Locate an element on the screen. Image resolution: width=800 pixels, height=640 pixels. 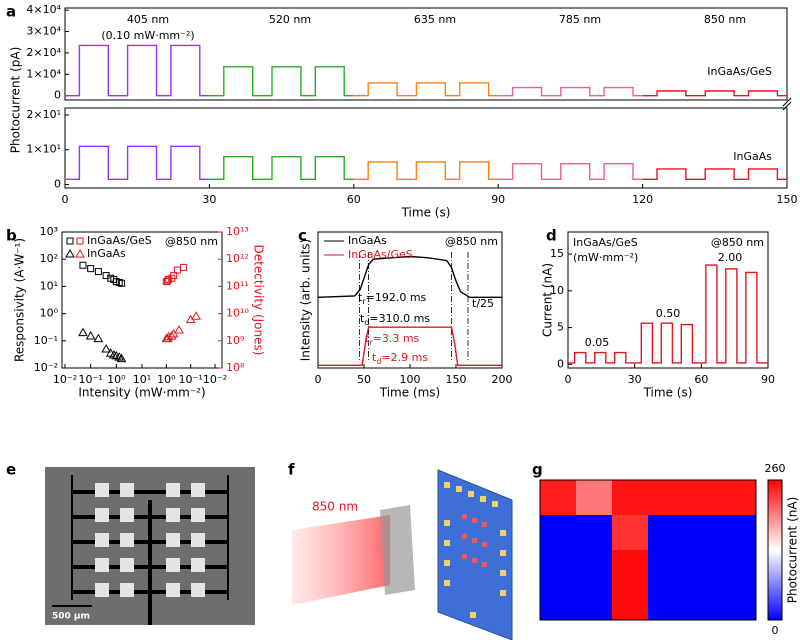
y-axis-label: Intensity (arb. units) is located at coordinates (306, 300).